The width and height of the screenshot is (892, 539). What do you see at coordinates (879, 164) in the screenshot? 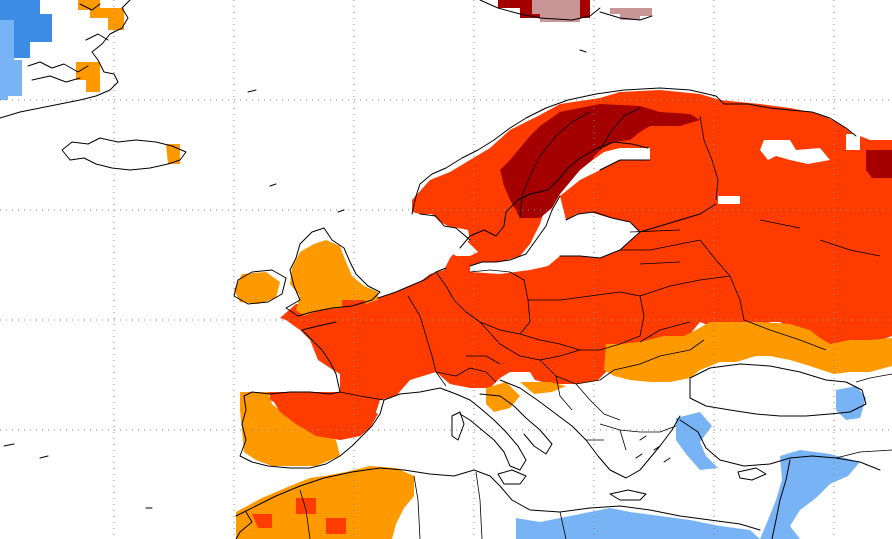
I see `hot-anomaly-arctic-russia-east` at bounding box center [879, 164].